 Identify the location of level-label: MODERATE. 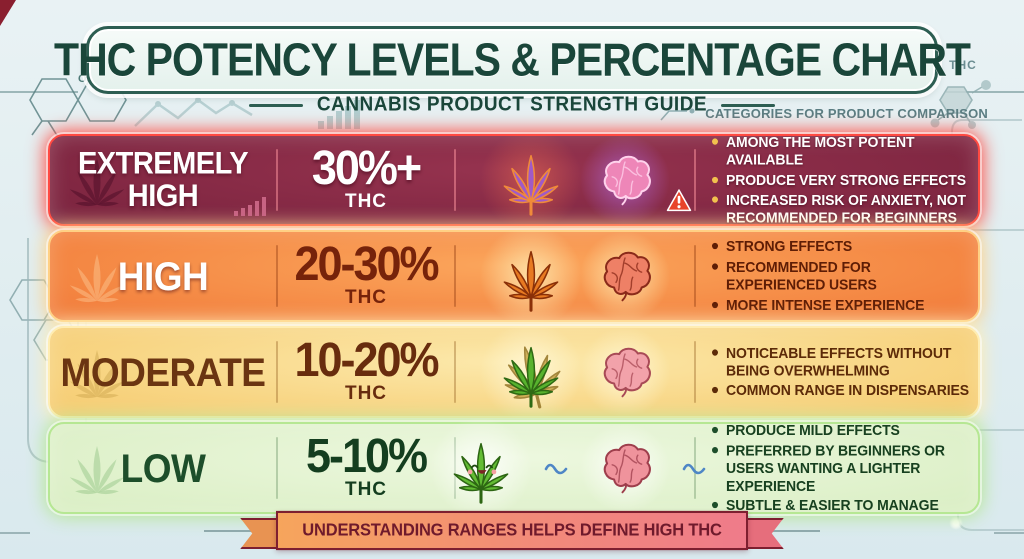
(163, 372).